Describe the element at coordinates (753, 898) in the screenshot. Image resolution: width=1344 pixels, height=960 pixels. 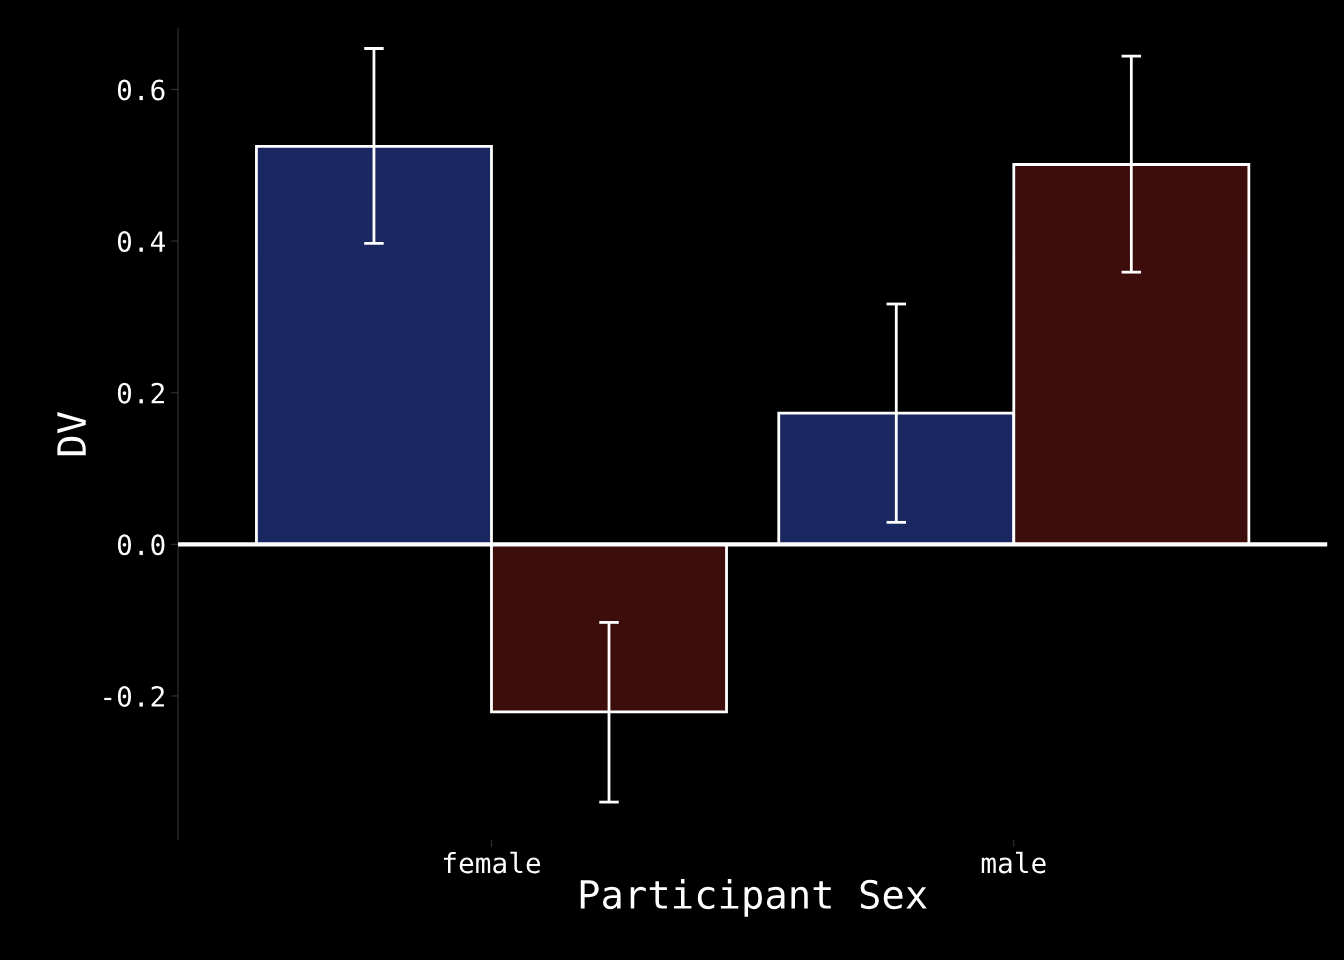
I see `x-axis-title: Participant Sex` at that location.